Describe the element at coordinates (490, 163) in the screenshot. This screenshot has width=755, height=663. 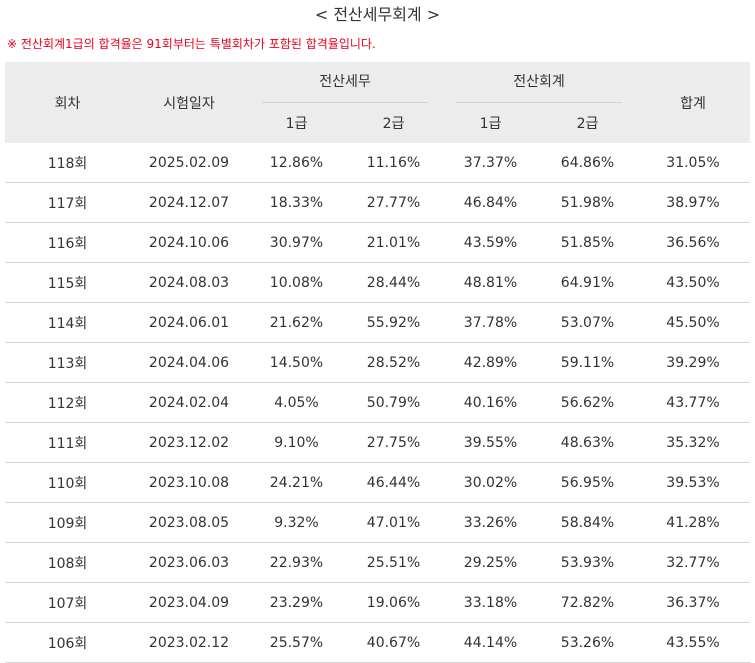
I see `cell-accounting-grade1-rate: 37.37%` at that location.